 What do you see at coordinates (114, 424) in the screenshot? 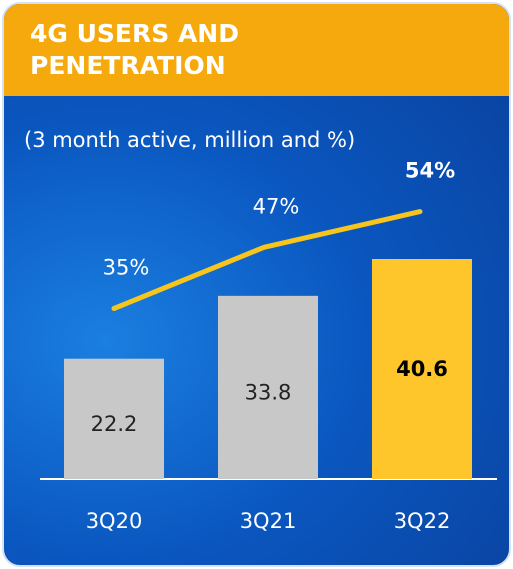
I see `bar-value-label: 22.2` at bounding box center [114, 424].